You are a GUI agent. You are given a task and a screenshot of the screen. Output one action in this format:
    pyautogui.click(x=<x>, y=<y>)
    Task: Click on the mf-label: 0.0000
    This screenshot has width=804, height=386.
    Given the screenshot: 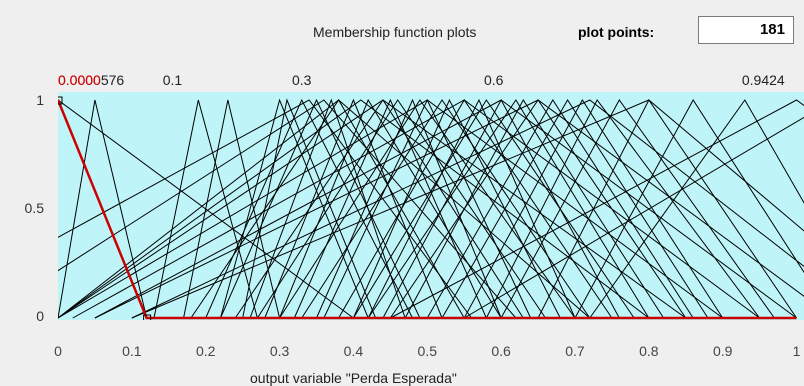 What is the action you would take?
    pyautogui.click(x=79, y=80)
    